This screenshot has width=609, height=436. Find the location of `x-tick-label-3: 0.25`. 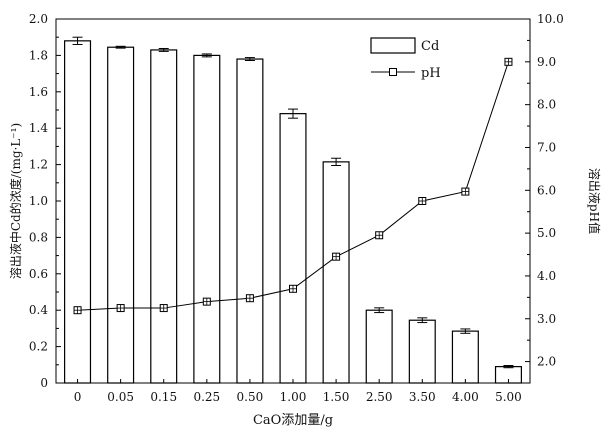

x-tick-label-3: 0.25 is located at coordinates (206, 397).